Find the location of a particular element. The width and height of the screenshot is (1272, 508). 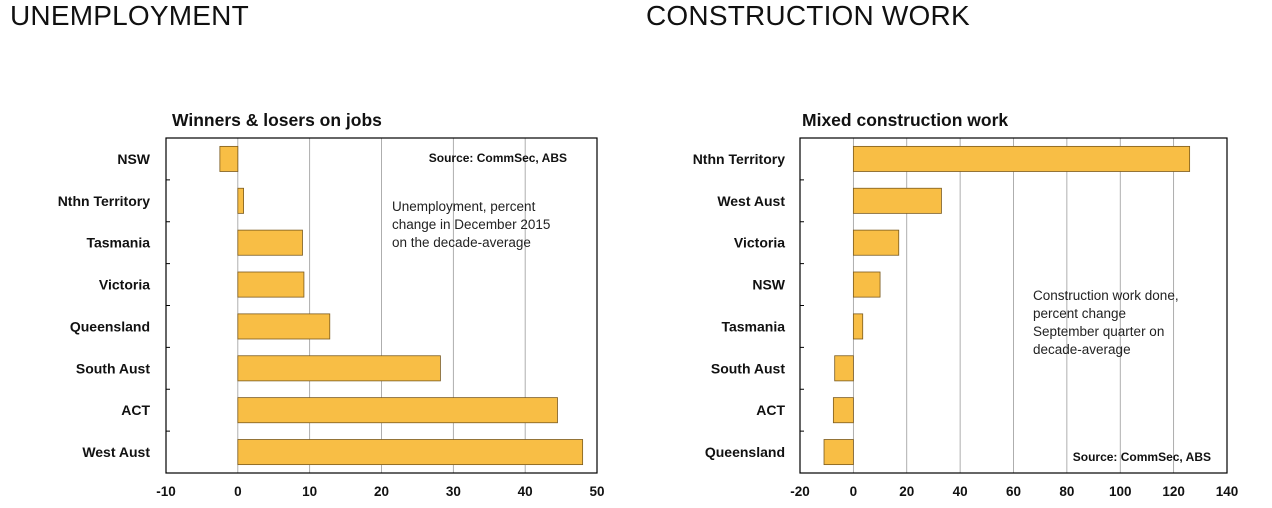

x-tick-label: 60 is located at coordinates (1013, 491).